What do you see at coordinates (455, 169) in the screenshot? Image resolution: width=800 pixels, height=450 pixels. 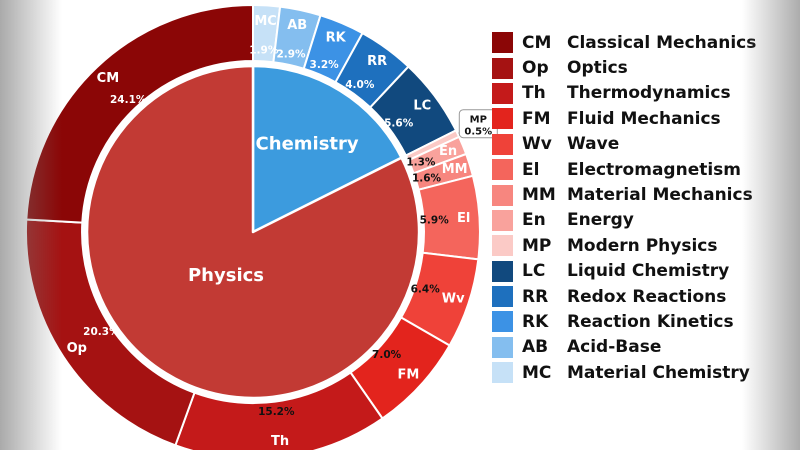 I see `segment-abbr-MM: MM` at bounding box center [455, 169].